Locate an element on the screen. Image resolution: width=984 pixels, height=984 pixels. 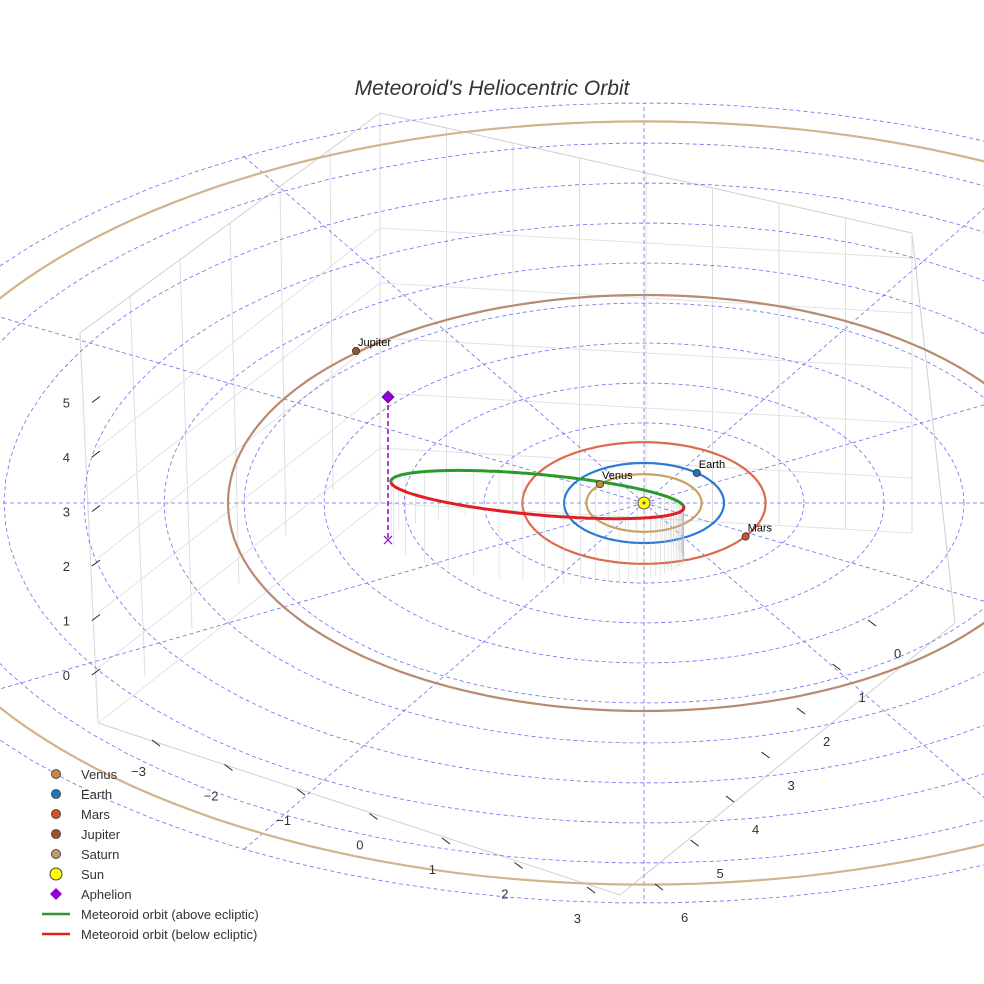
legend-label: Saturn is located at coordinates (100, 854).